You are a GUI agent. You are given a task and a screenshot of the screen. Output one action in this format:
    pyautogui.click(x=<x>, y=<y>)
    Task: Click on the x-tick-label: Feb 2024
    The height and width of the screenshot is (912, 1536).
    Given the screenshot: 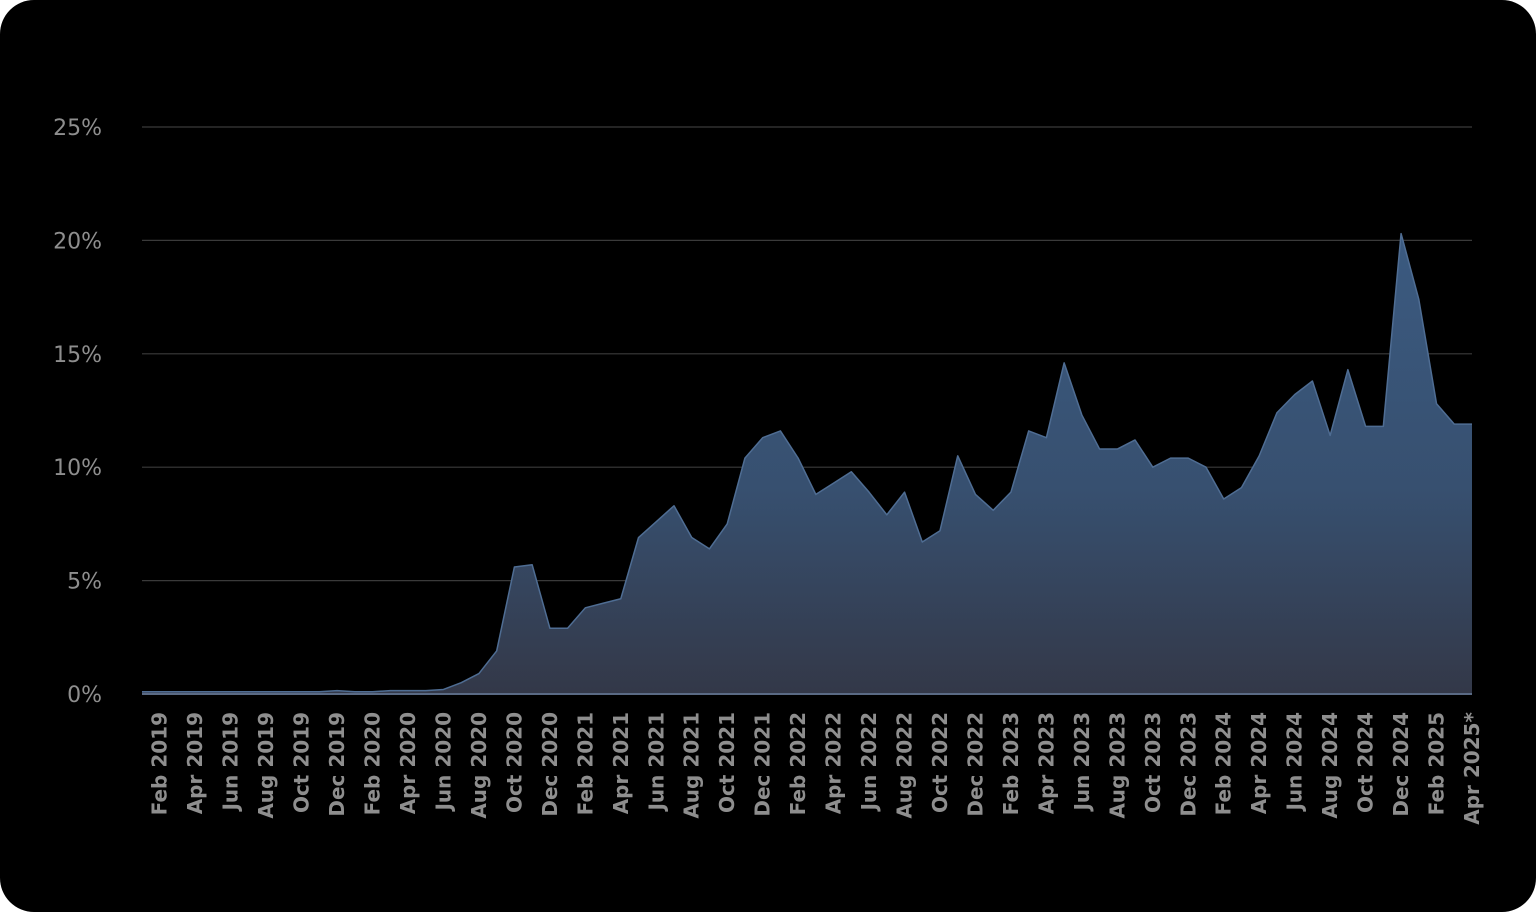 What is the action you would take?
    pyautogui.click(x=1224, y=763)
    